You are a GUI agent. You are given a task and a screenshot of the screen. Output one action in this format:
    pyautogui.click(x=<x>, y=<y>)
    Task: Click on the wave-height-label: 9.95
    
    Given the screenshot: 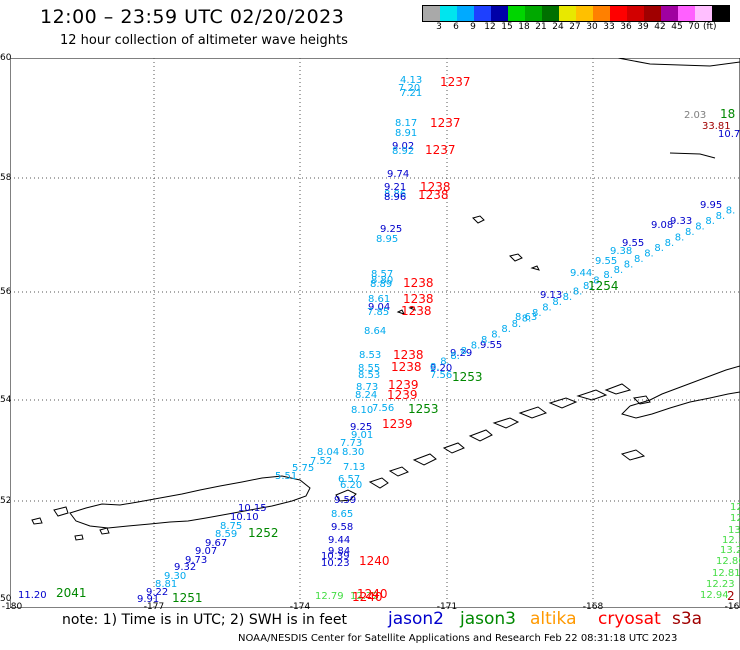 What is the action you would take?
    pyautogui.click(x=711, y=205)
    